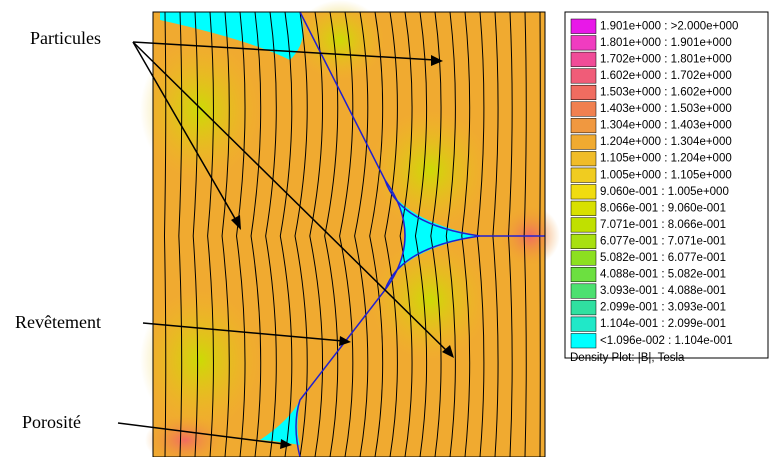  I want to click on legend-label: 1.104e-001 : 2.099e-001, so click(663, 324).